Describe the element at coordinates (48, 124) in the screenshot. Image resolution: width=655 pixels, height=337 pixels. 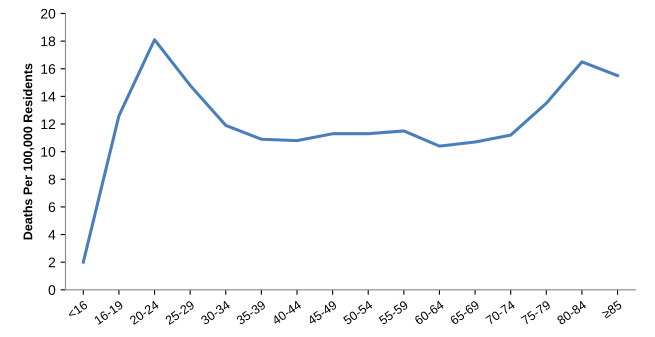
I see `y-tick-label: 12` at that location.